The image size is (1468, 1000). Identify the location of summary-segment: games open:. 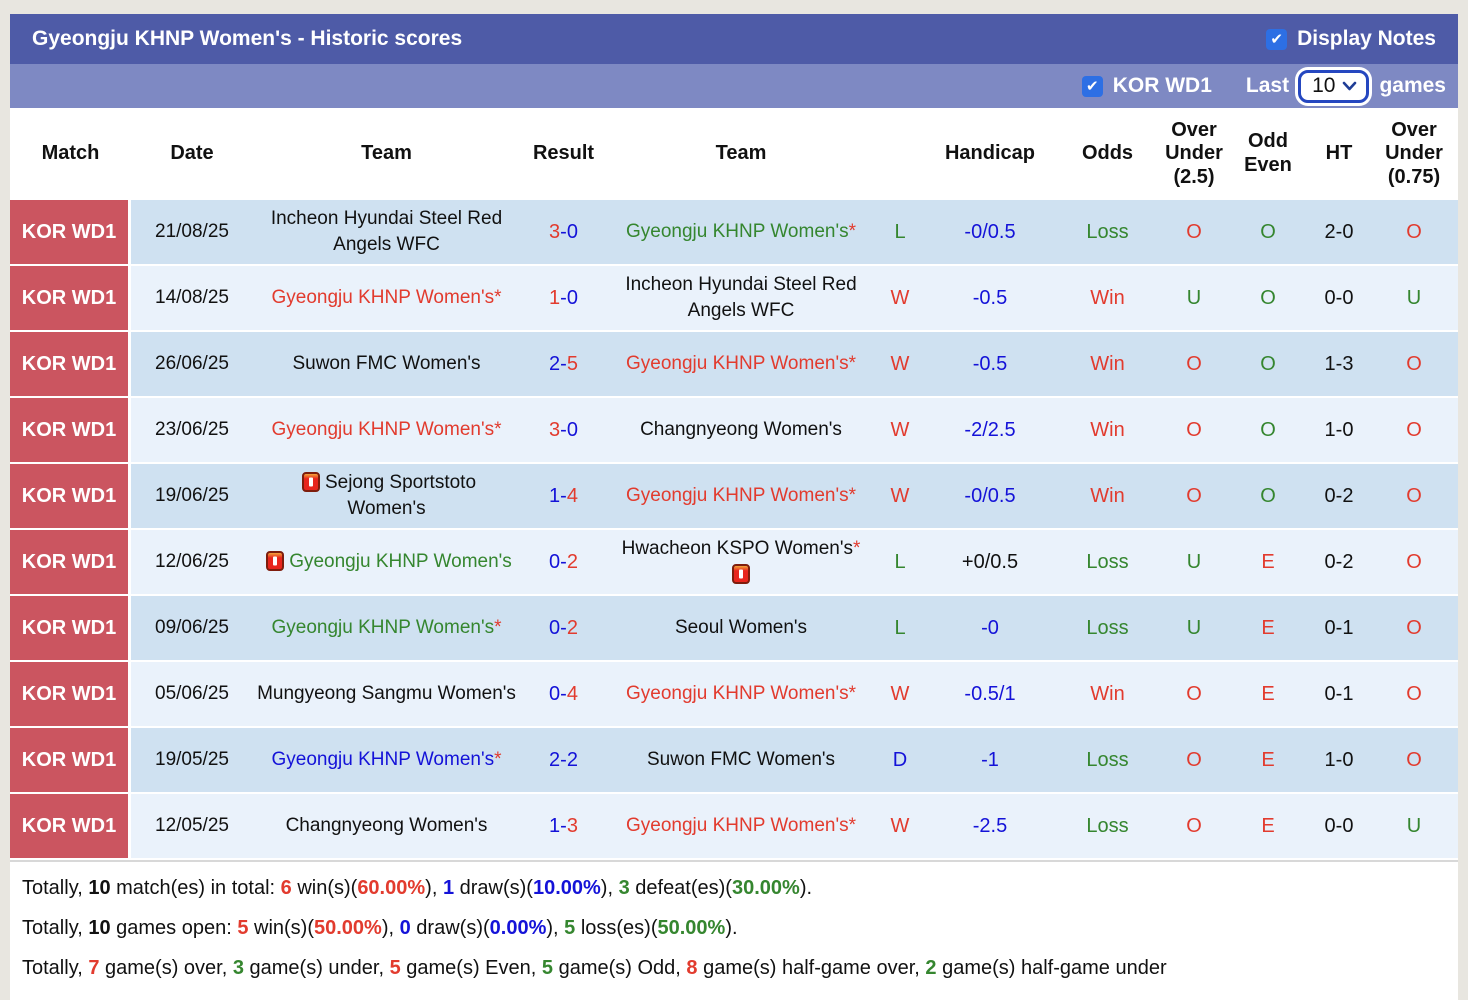
(174, 928).